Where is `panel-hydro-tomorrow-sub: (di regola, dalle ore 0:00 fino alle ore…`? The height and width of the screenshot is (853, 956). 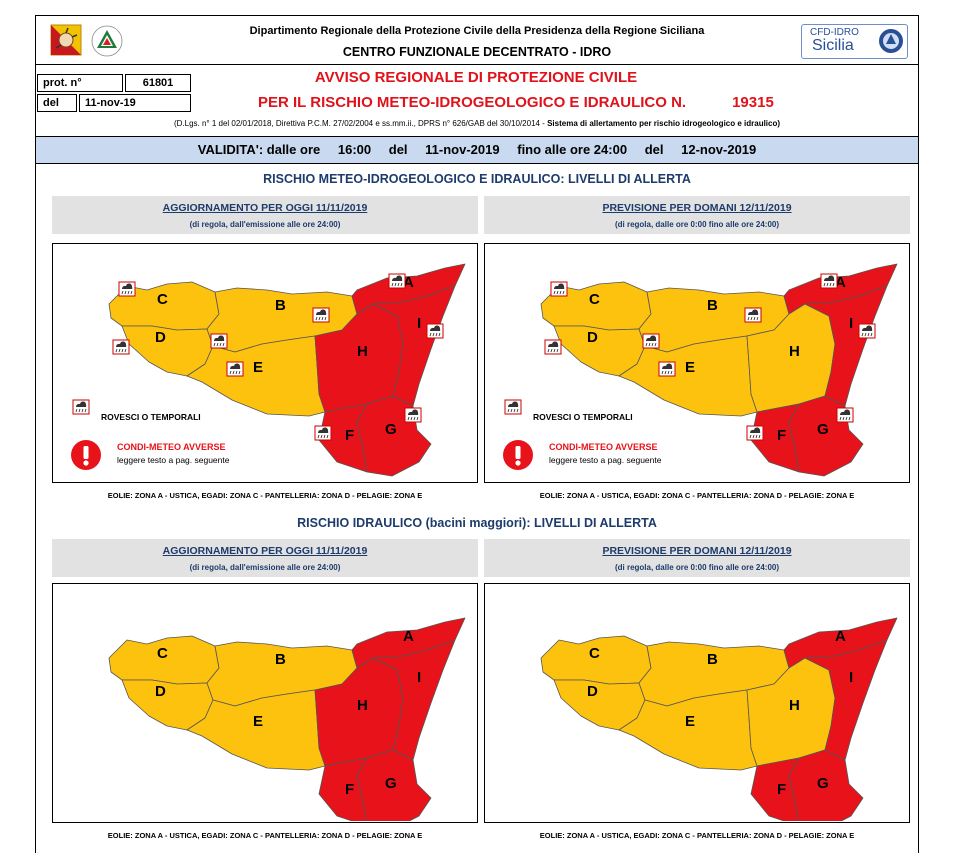
panel-hydro-tomorrow-sub: (di regola, dalle ore 0:00 fino alle ore… is located at coordinates (697, 567).